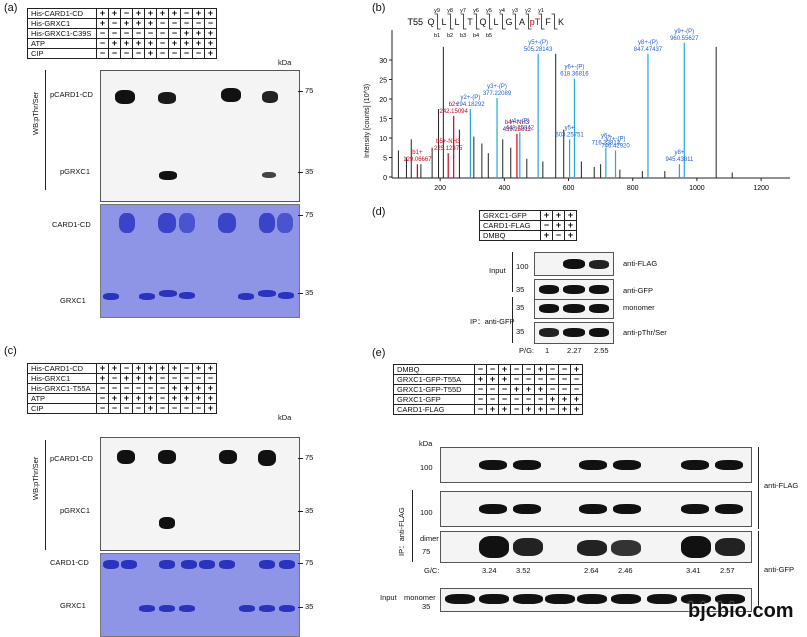 The image size is (807, 637). Describe the element at coordinates (758, 488) in the screenshot. I see `panel-e-flag-bracket` at that location.